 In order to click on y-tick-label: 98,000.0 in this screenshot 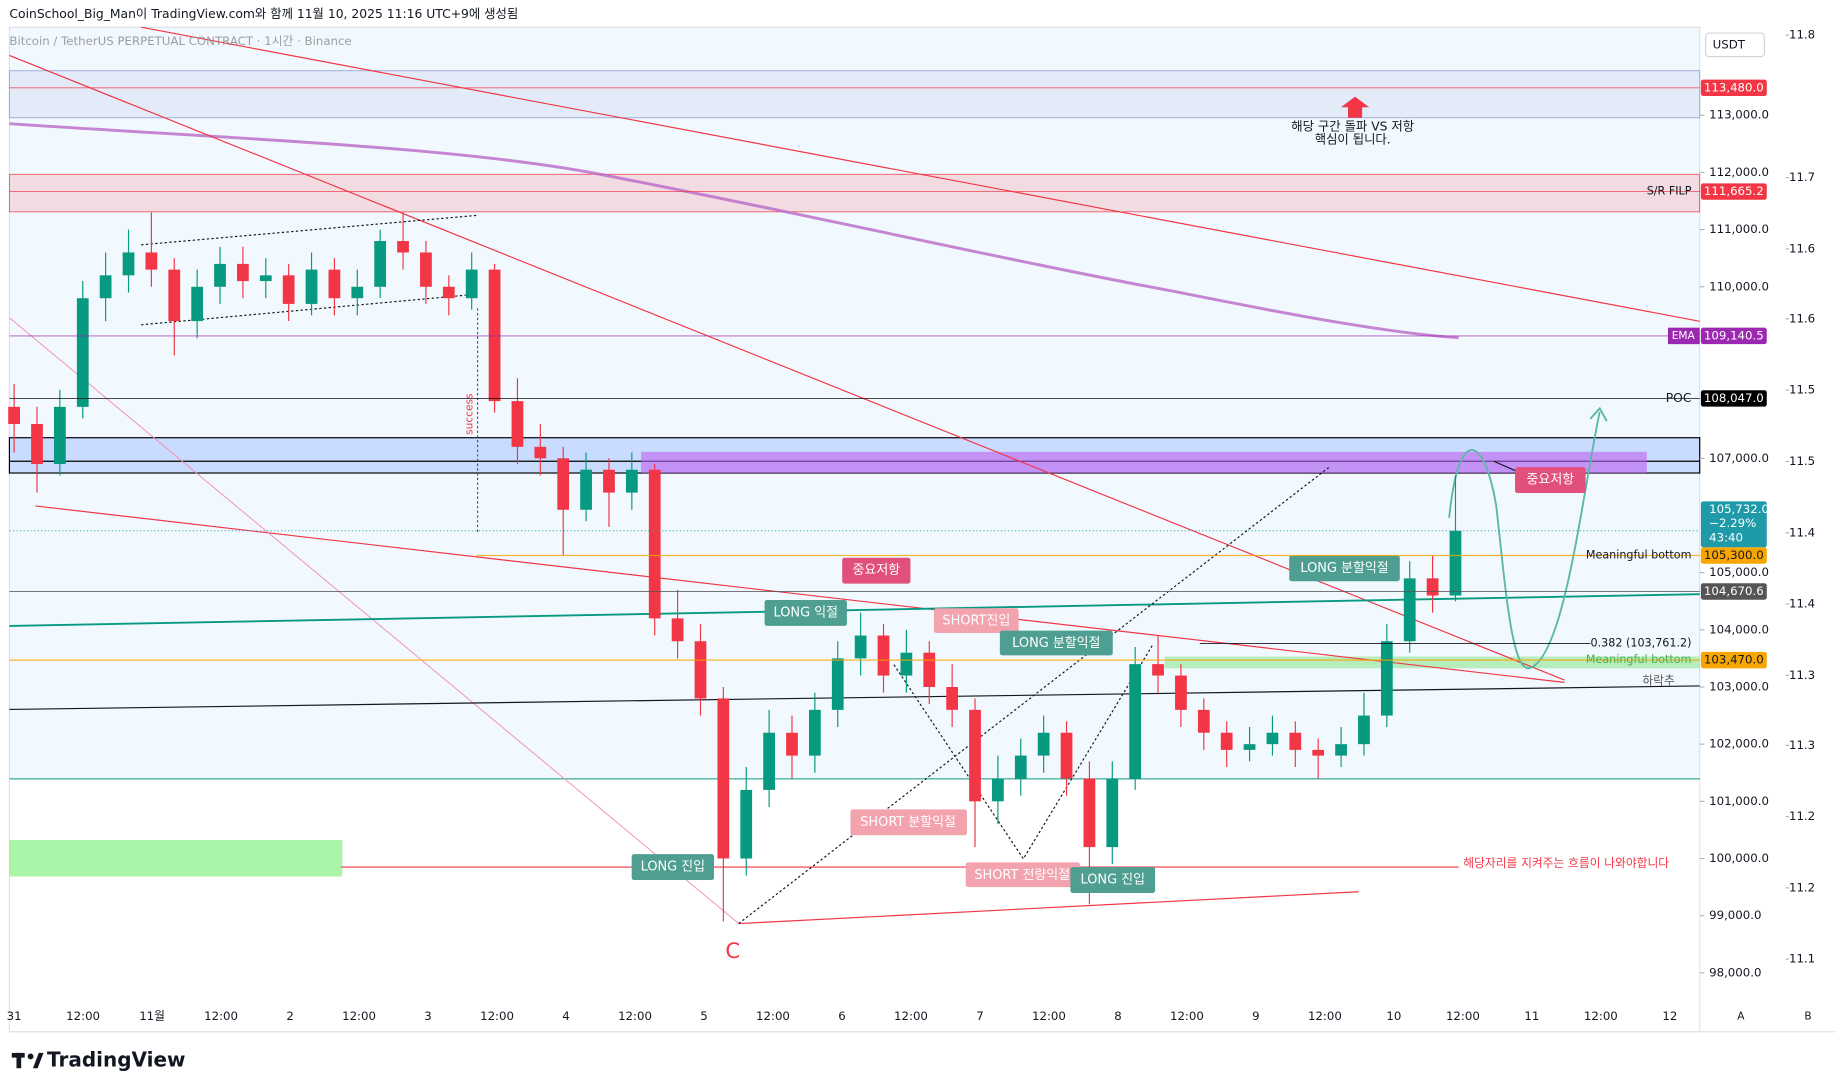, I will do `click(1735, 972)`.